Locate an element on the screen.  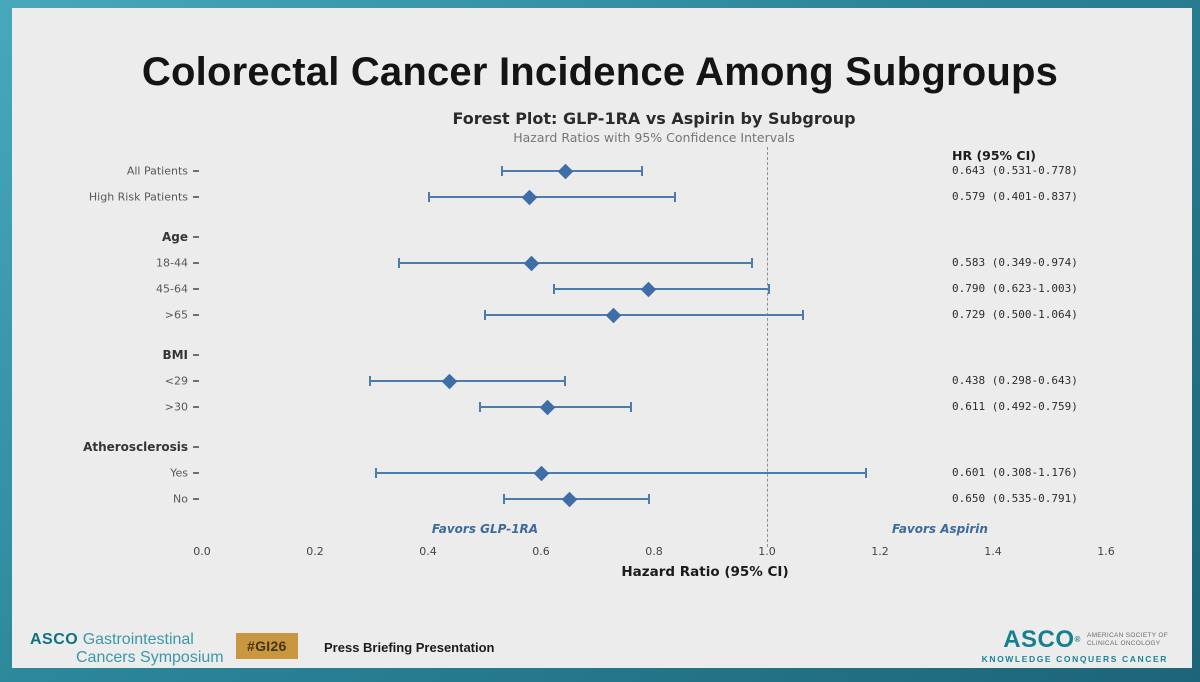
symposium-name-part1: Gastrointestinal is located at coordinates (138, 639).